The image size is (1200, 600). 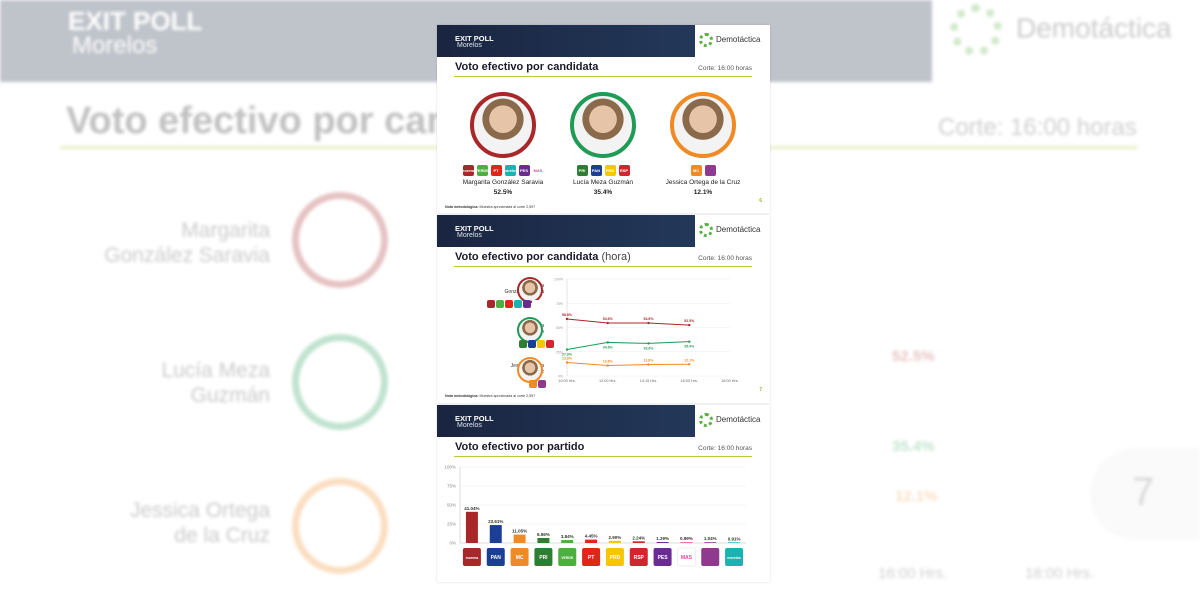 What do you see at coordinates (638, 557) in the screenshot?
I see `party-logo-rsp` at bounding box center [638, 557].